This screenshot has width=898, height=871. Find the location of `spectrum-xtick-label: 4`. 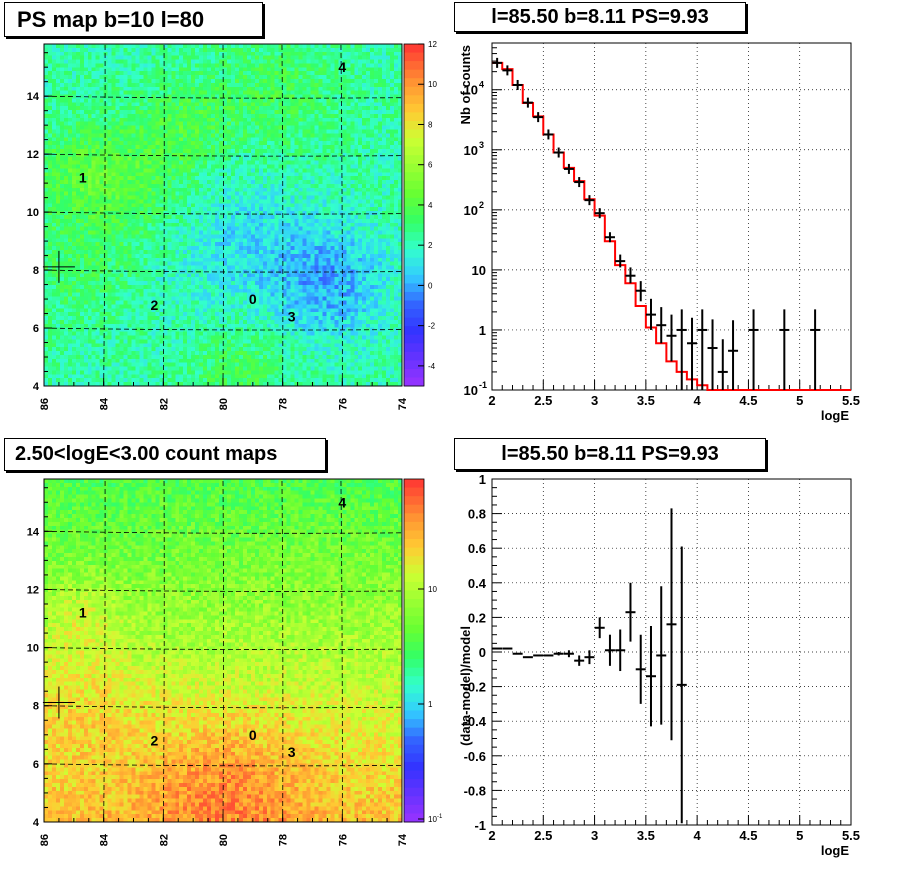

spectrum-xtick-label: 4 is located at coordinates (698, 400).